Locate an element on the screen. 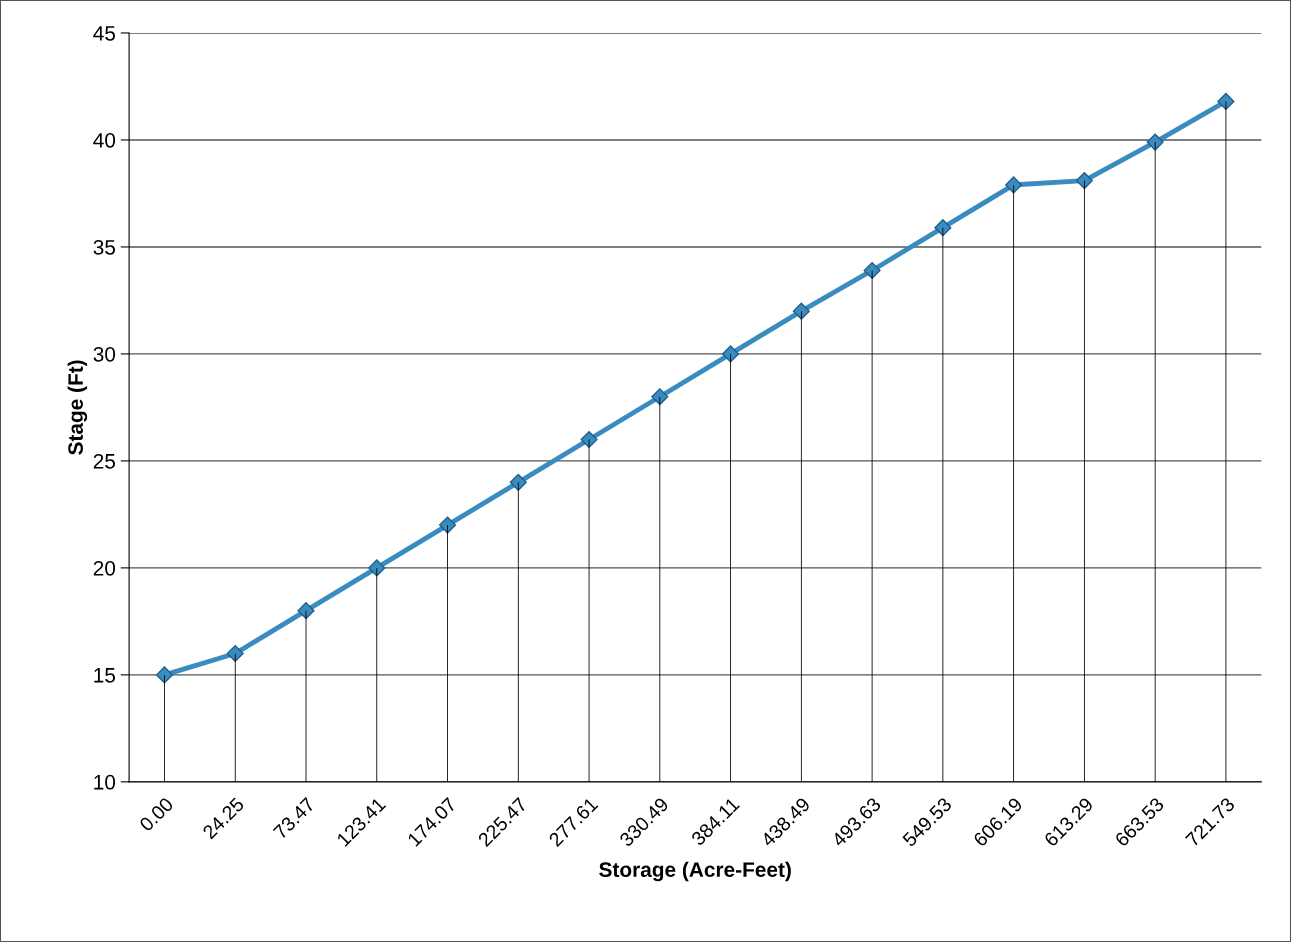 The height and width of the screenshot is (942, 1291). y-tick-label: 25 is located at coordinates (104, 461).